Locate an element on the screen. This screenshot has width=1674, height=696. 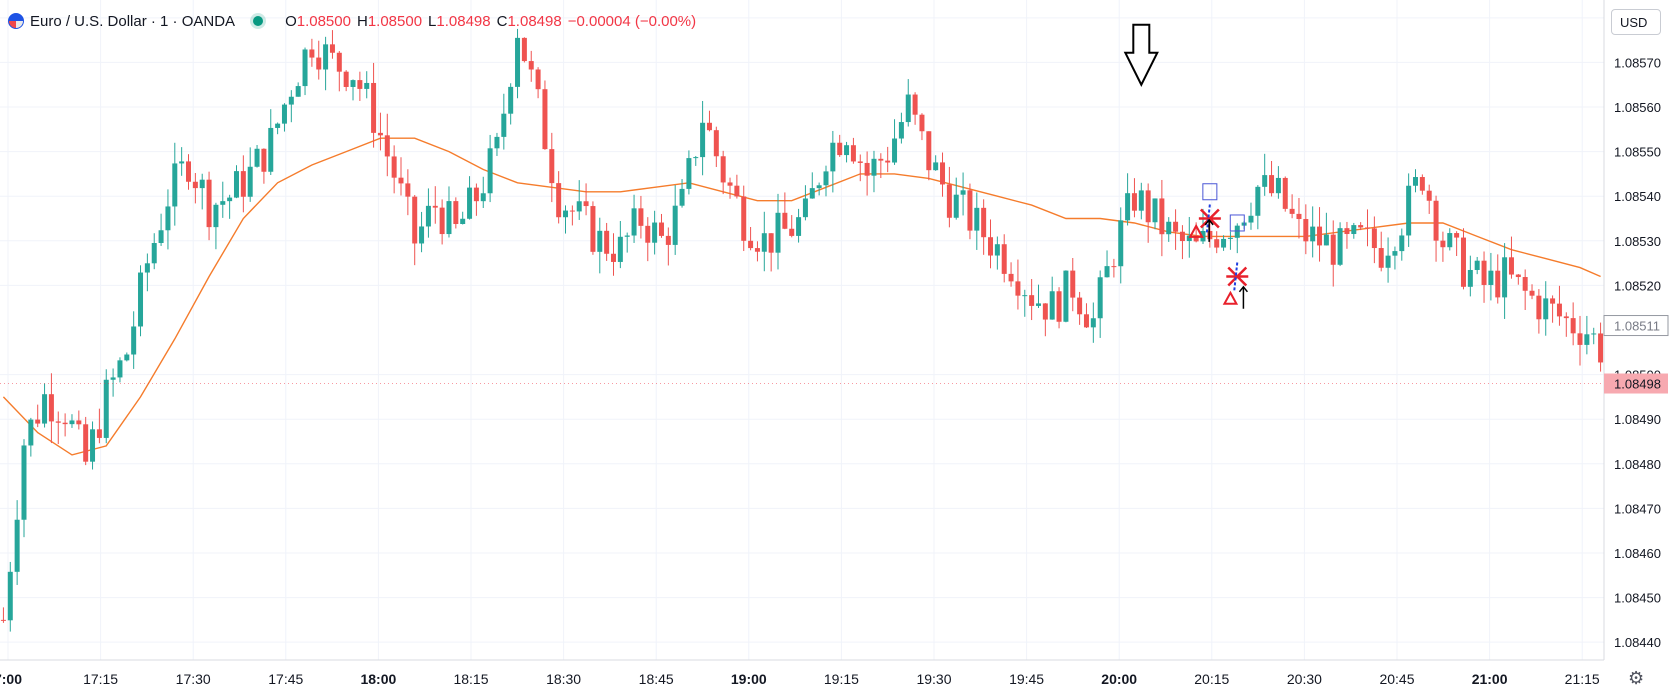
x-tick-label: 17:45 is located at coordinates (285, 679).